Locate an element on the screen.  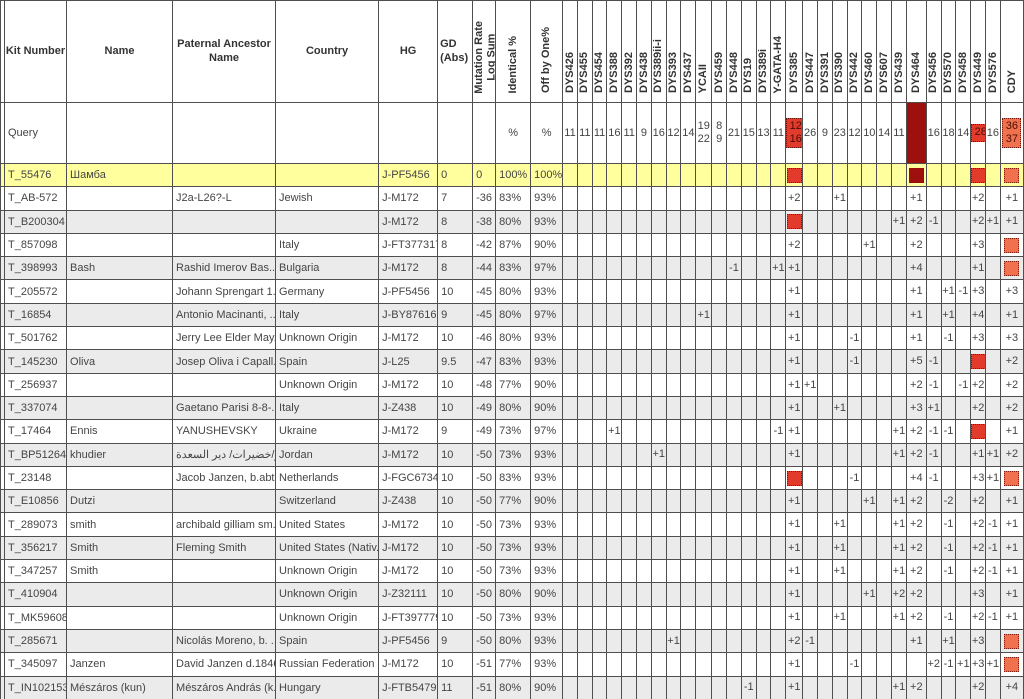
cell-mut: -36 is located at coordinates (484, 198).